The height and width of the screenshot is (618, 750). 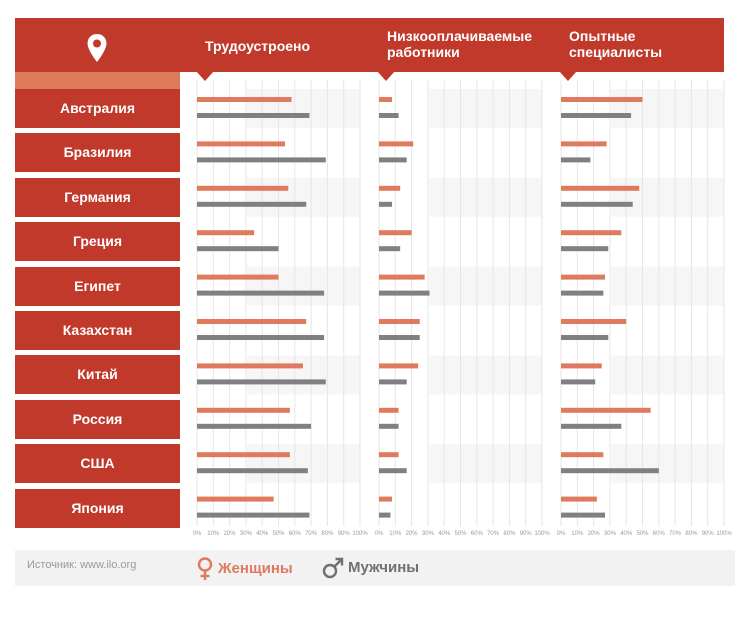 I want to click on female-symbol-icon, so click(x=205, y=568).